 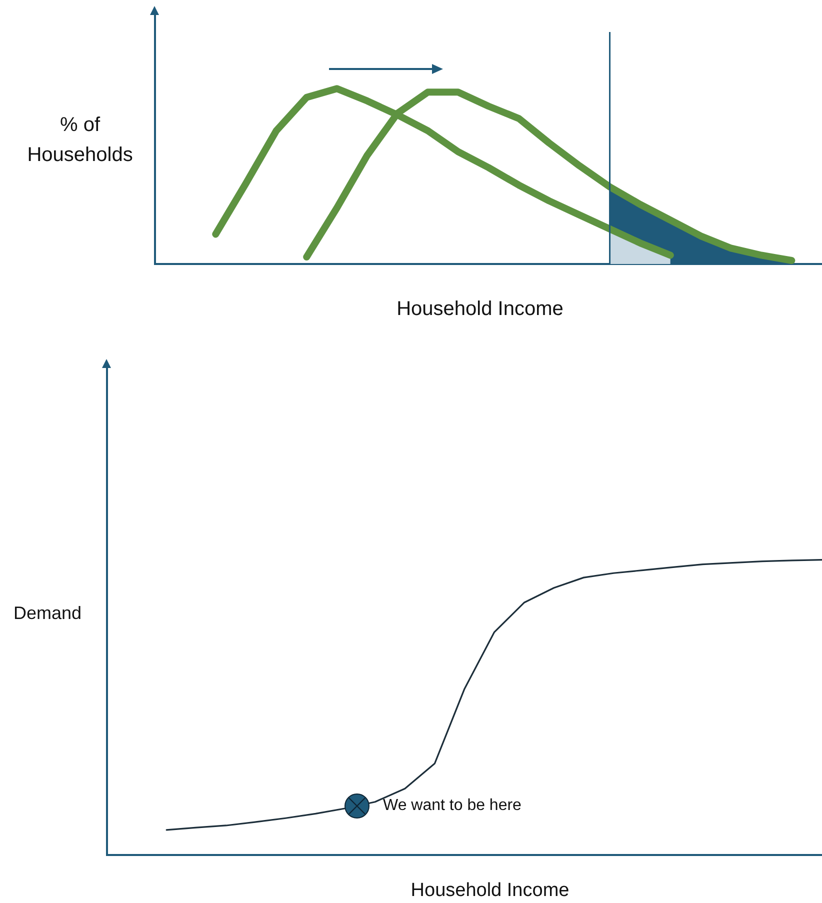 What do you see at coordinates (80, 140) in the screenshot?
I see `y-axis-title: % of Households` at bounding box center [80, 140].